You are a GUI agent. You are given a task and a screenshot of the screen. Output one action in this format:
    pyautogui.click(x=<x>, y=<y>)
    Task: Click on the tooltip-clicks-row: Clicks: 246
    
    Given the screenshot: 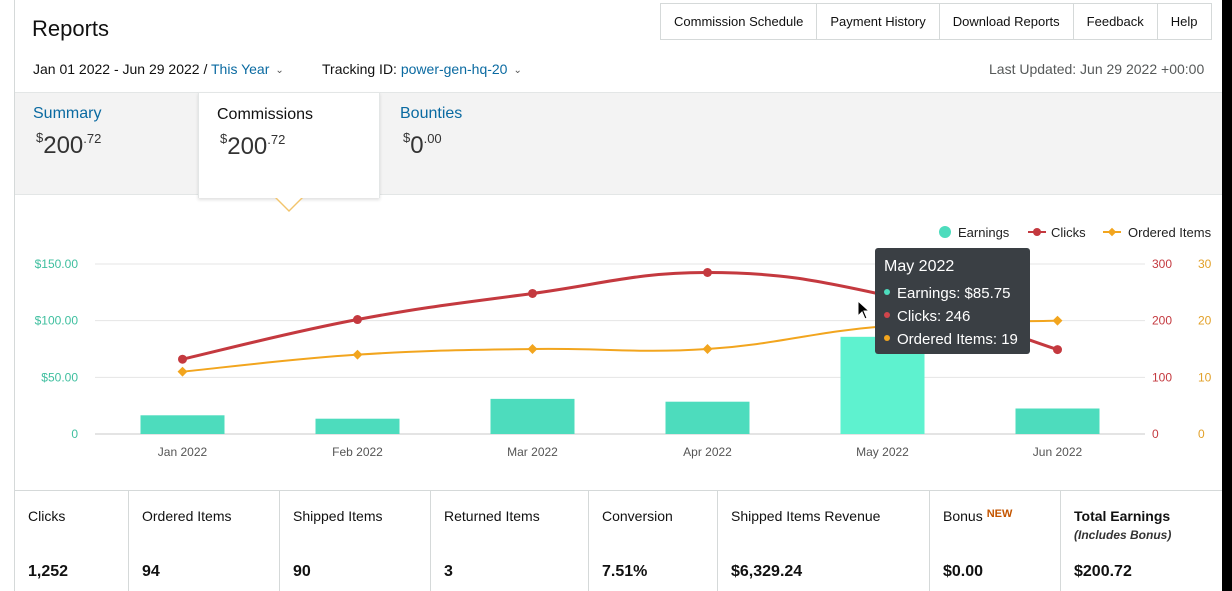 What is the action you would take?
    pyautogui.click(x=957, y=316)
    